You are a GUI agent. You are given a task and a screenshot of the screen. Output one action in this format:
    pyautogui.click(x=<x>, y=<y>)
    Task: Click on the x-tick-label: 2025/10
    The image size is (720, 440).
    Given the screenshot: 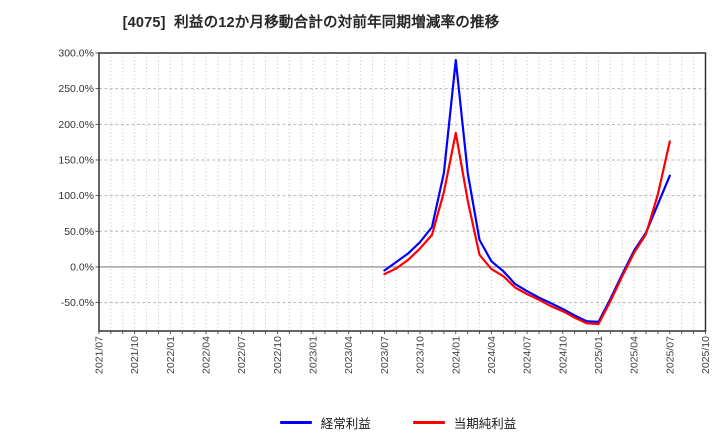 What is the action you would take?
    pyautogui.click(x=706, y=355)
    